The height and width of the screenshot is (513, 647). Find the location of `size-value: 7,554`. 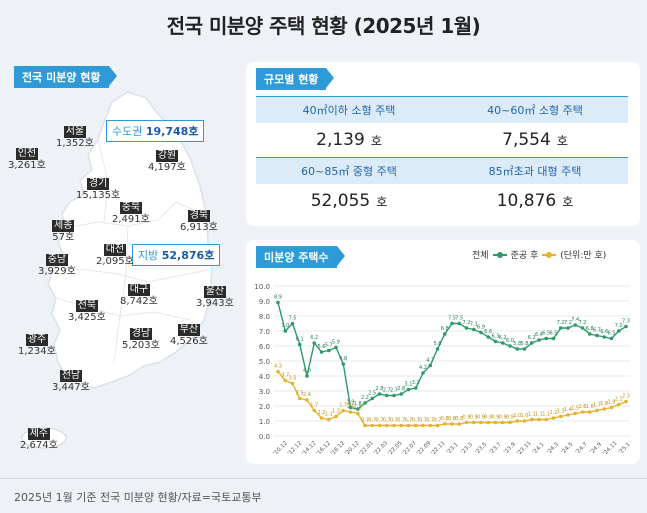

size-value: 7,554 is located at coordinates (526, 140).